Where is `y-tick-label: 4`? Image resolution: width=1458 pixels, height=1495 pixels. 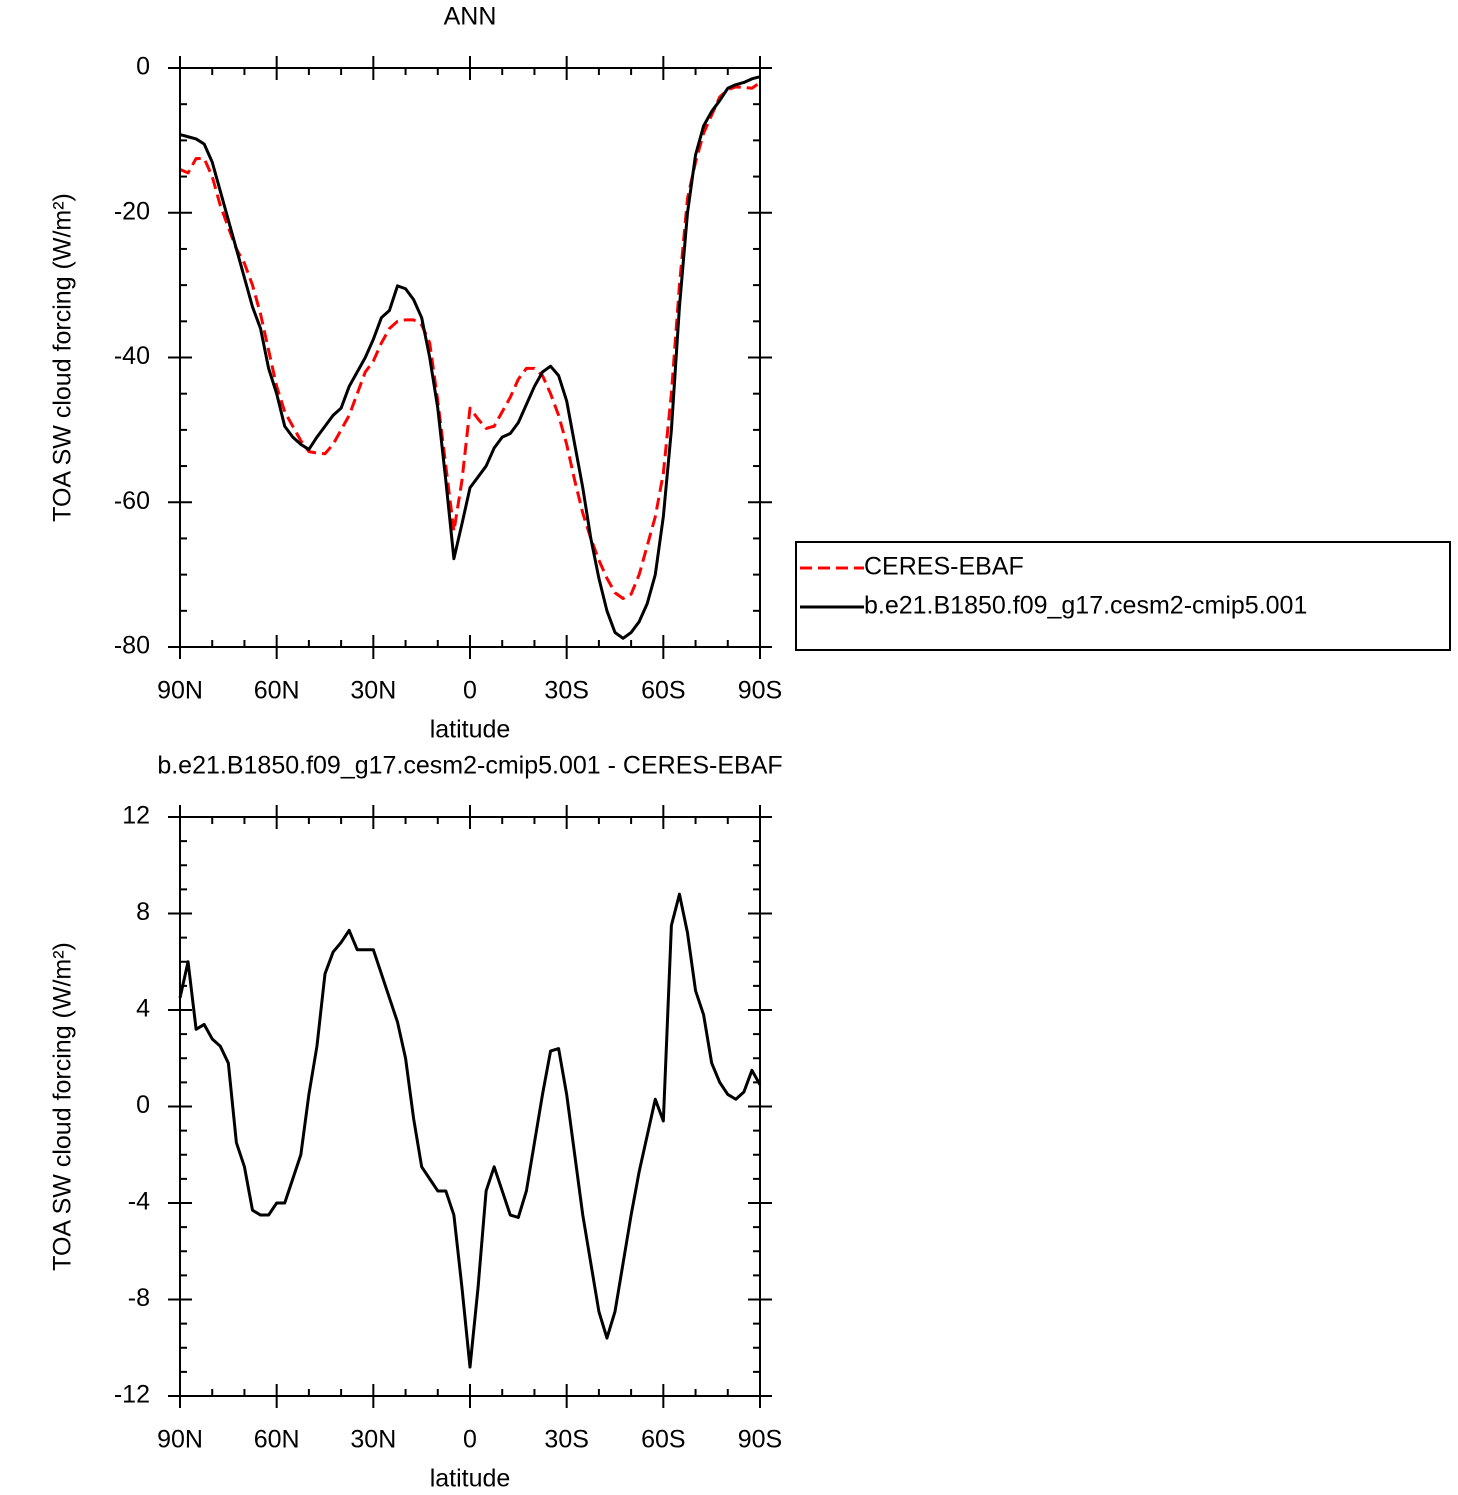
y-tick-label: 4 is located at coordinates (143, 1009).